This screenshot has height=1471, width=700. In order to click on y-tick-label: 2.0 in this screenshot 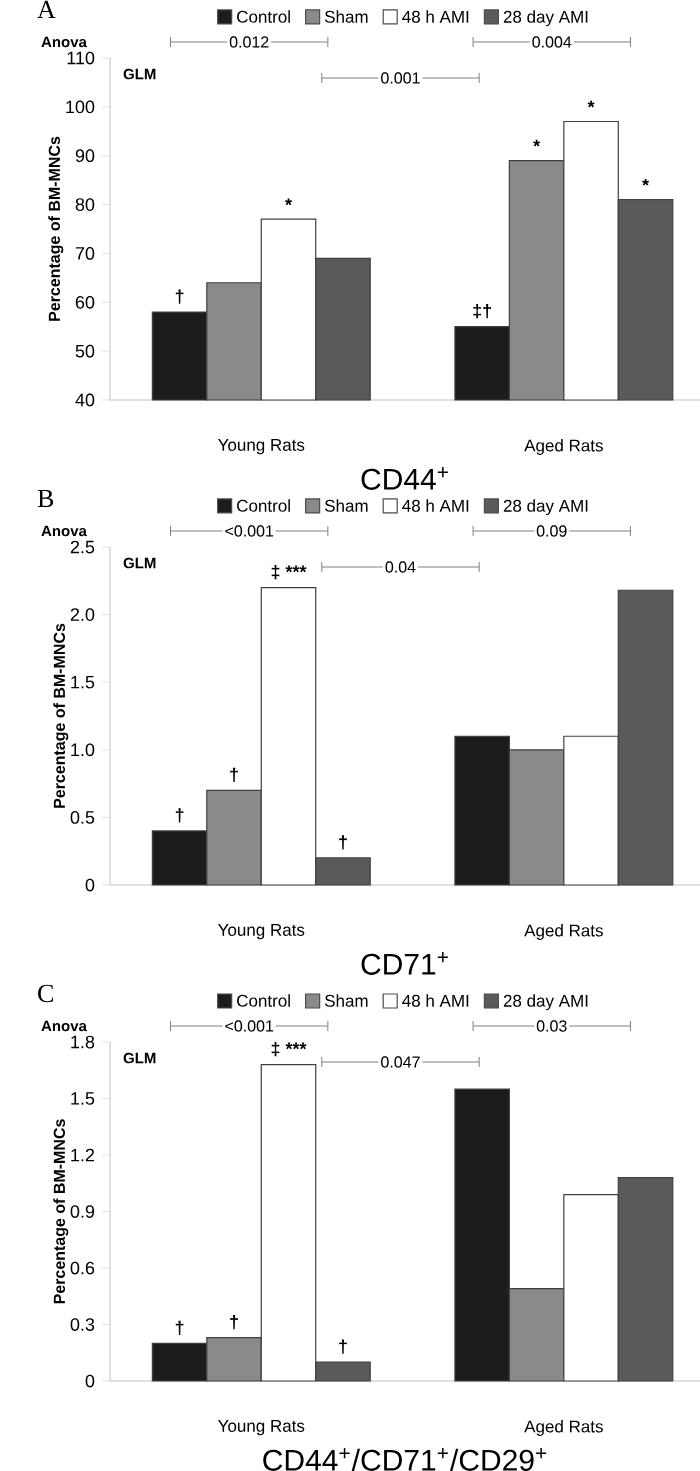, I will do `click(82, 614)`.